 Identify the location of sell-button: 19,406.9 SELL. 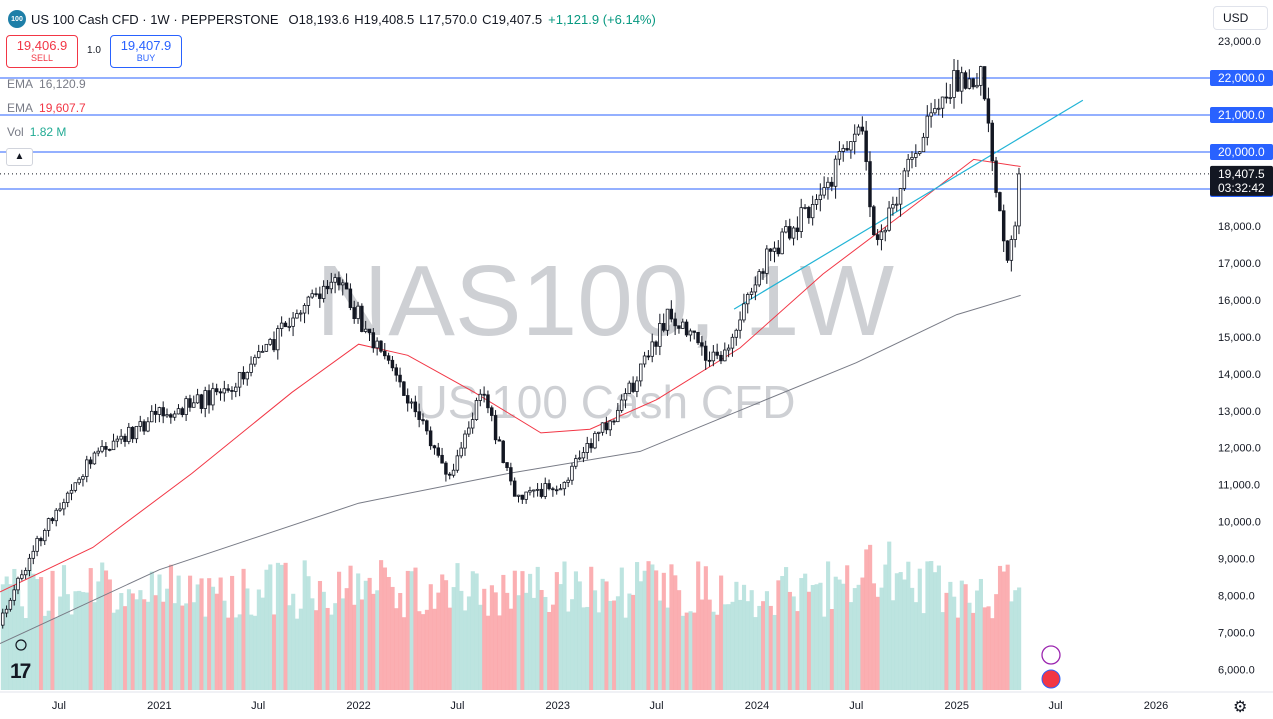
(42, 51).